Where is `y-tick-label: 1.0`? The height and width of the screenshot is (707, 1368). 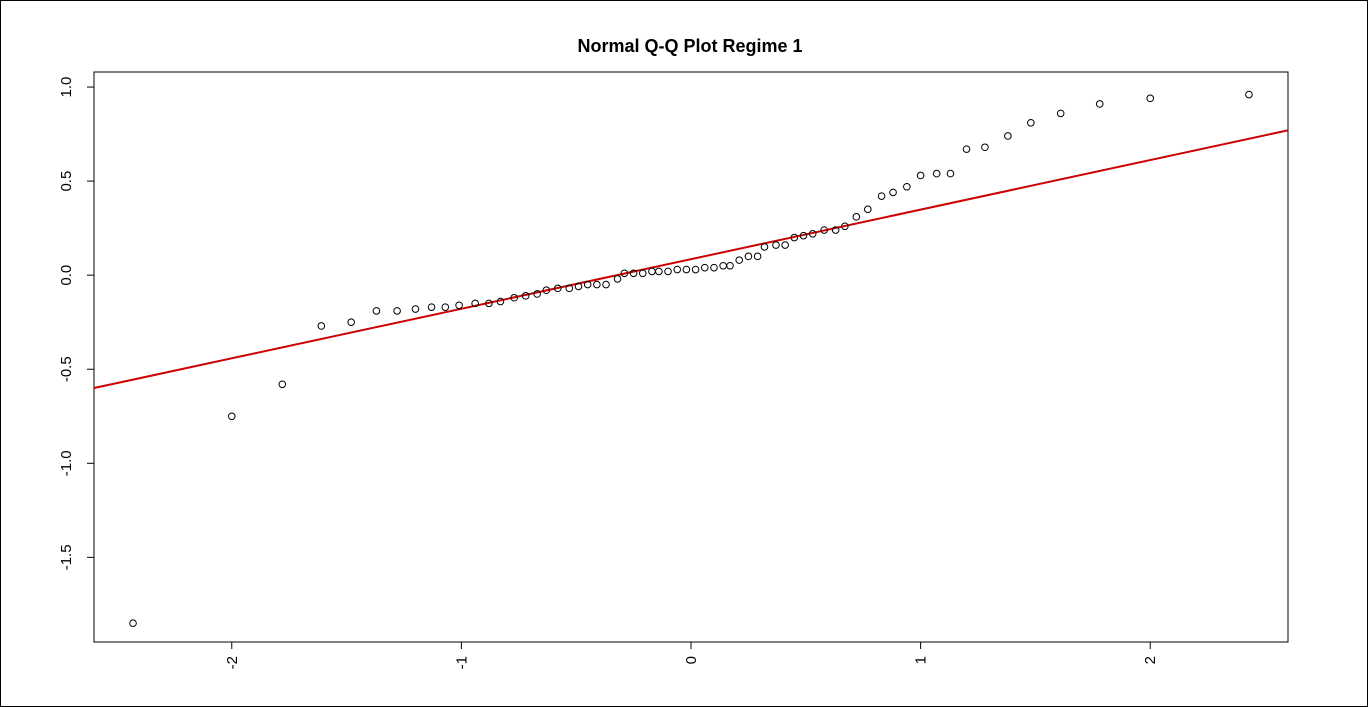 y-tick-label: 1.0 is located at coordinates (66, 87).